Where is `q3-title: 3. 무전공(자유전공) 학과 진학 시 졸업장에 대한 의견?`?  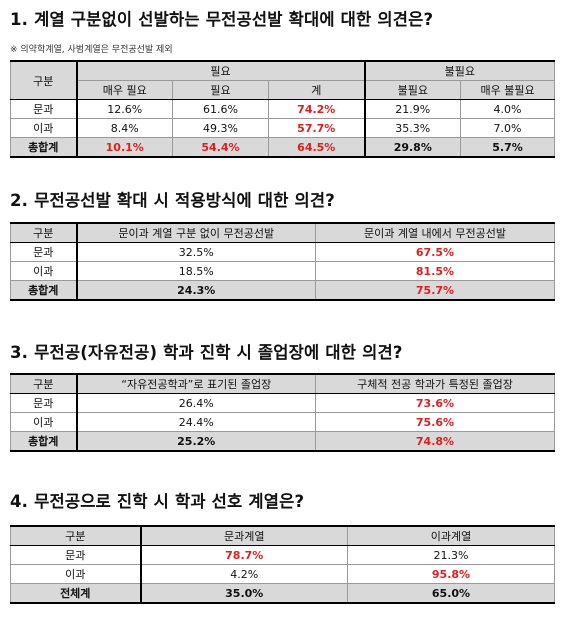 q3-title: 3. 무전공(자유전공) 학과 진학 시 졸업장에 대한 의견? is located at coordinates (206, 352).